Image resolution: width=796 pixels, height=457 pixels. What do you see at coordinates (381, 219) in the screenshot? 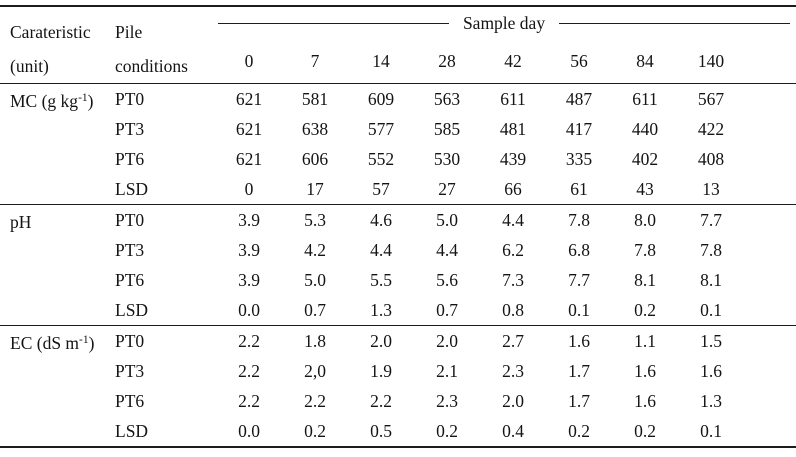
I see `value-cell: 4.6` at bounding box center [381, 219].